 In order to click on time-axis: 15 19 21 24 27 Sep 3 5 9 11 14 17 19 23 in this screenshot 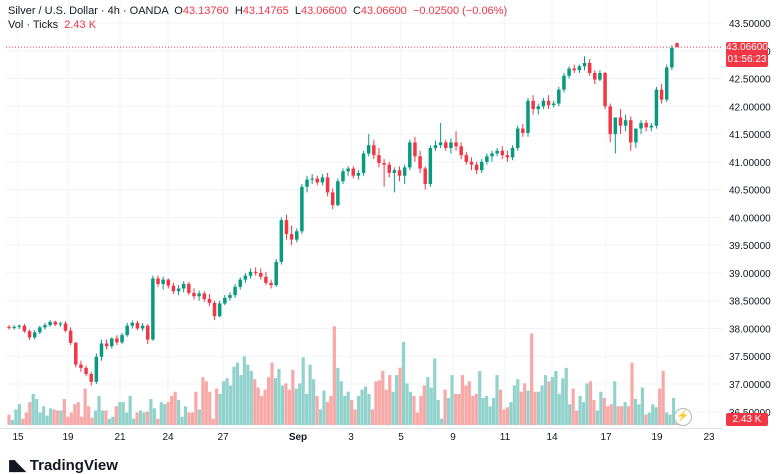, I will do `click(361, 436)`.